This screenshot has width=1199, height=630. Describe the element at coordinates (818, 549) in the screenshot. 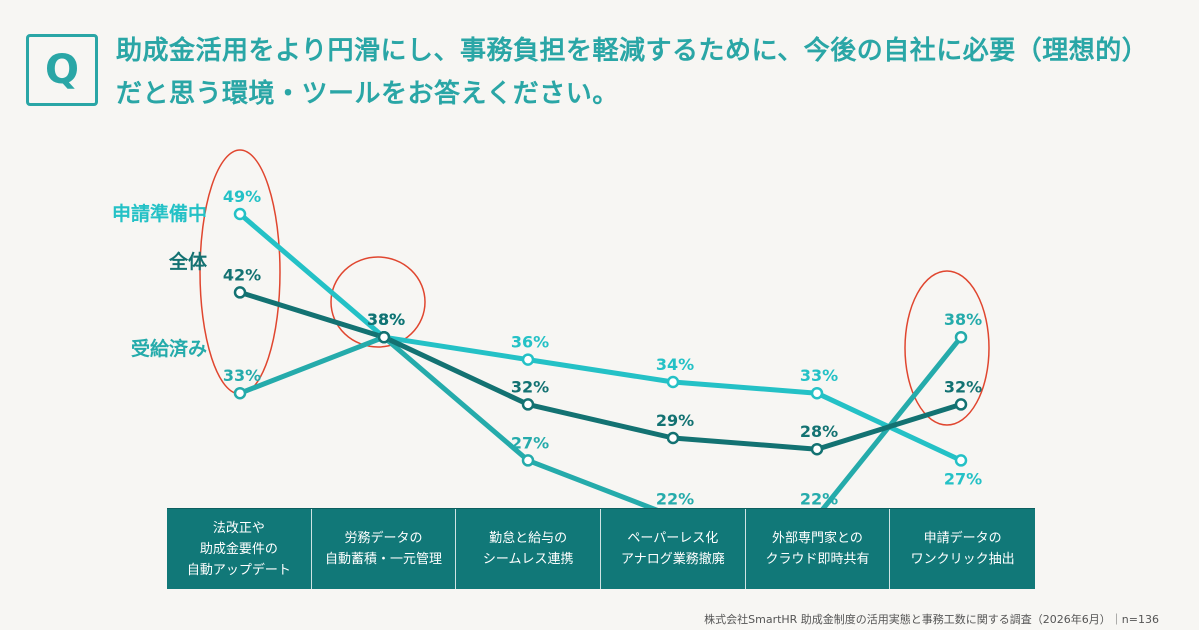

I see `category-label-5: 外部専門家との クラウド即時共有` at that location.